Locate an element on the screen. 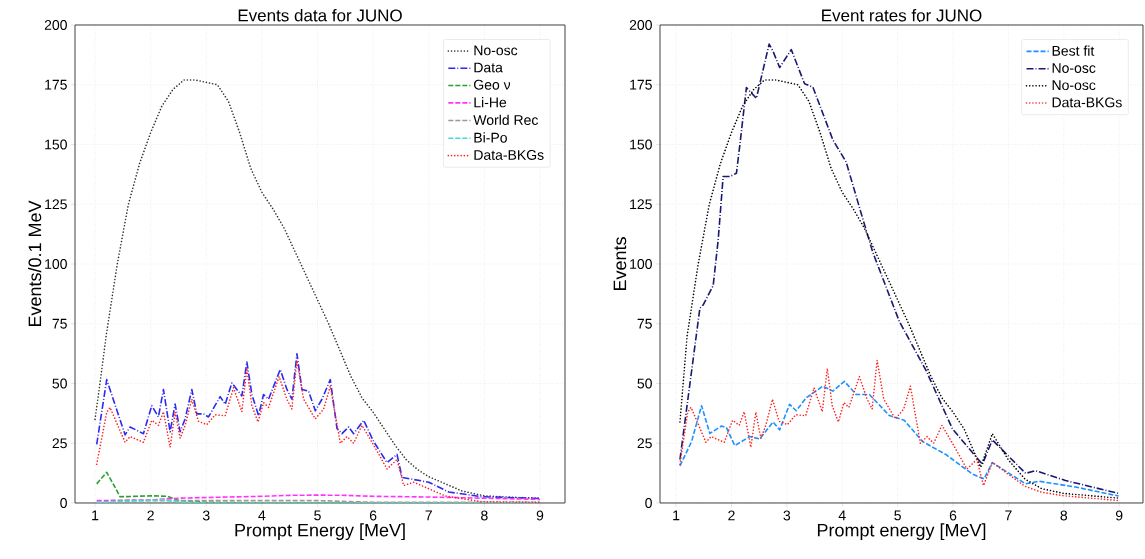 This screenshot has width=1145, height=559. legend-label: Best fit is located at coordinates (1073, 50).